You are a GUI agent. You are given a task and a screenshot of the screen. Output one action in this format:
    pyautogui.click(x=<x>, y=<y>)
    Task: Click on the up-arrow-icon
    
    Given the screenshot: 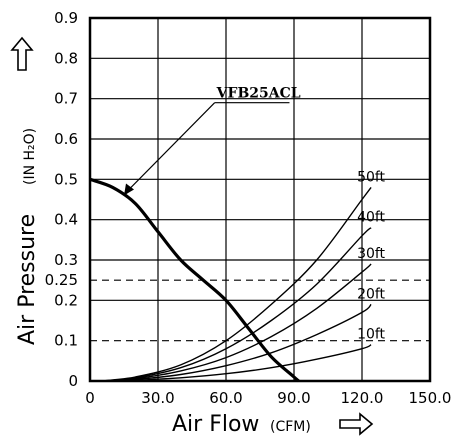 What is the action you would take?
    pyautogui.click(x=22, y=53)
    